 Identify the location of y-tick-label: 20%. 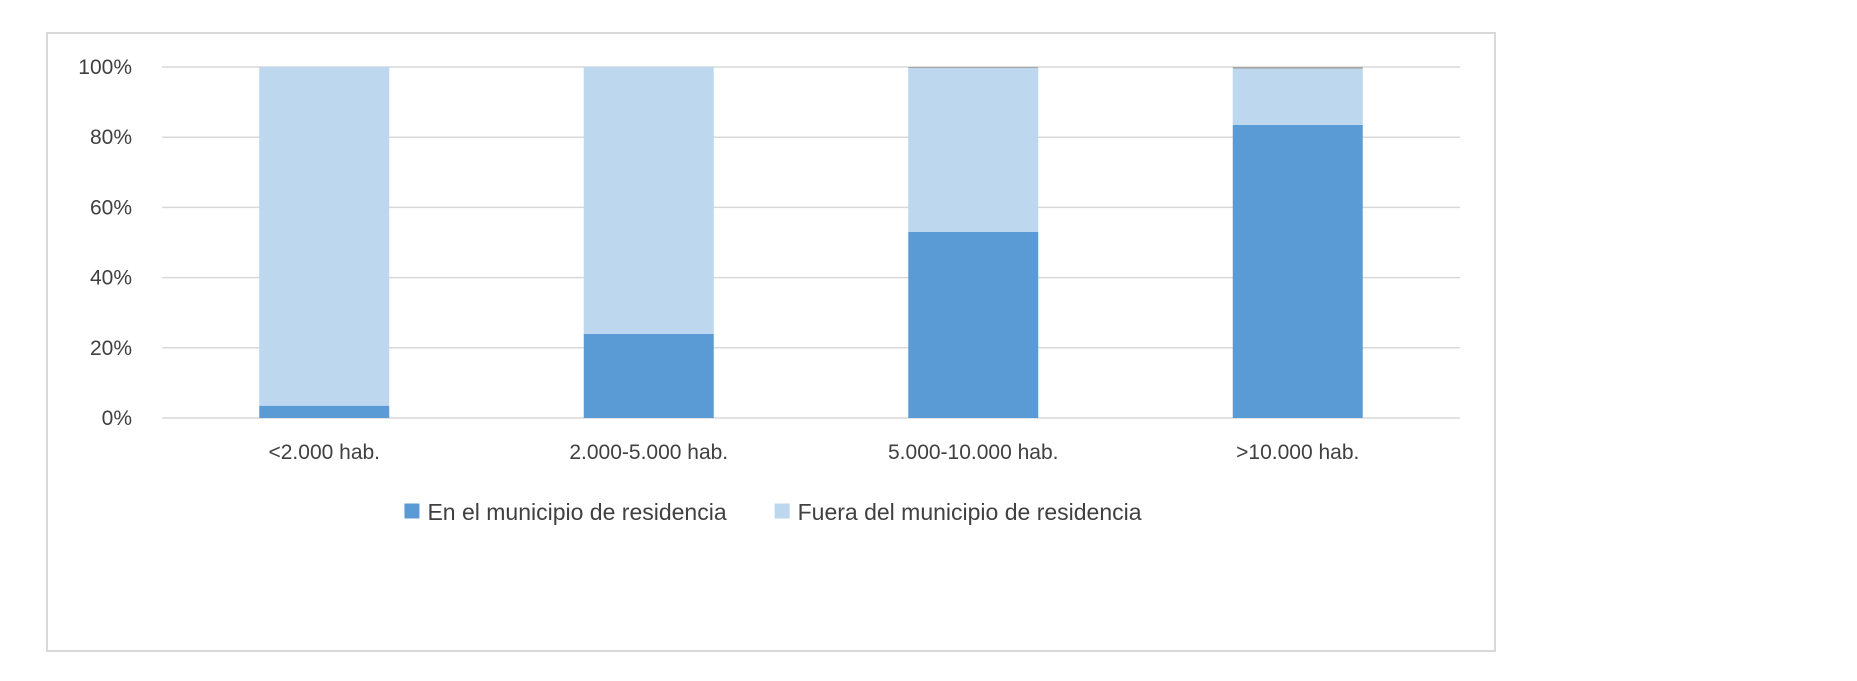
(111, 348).